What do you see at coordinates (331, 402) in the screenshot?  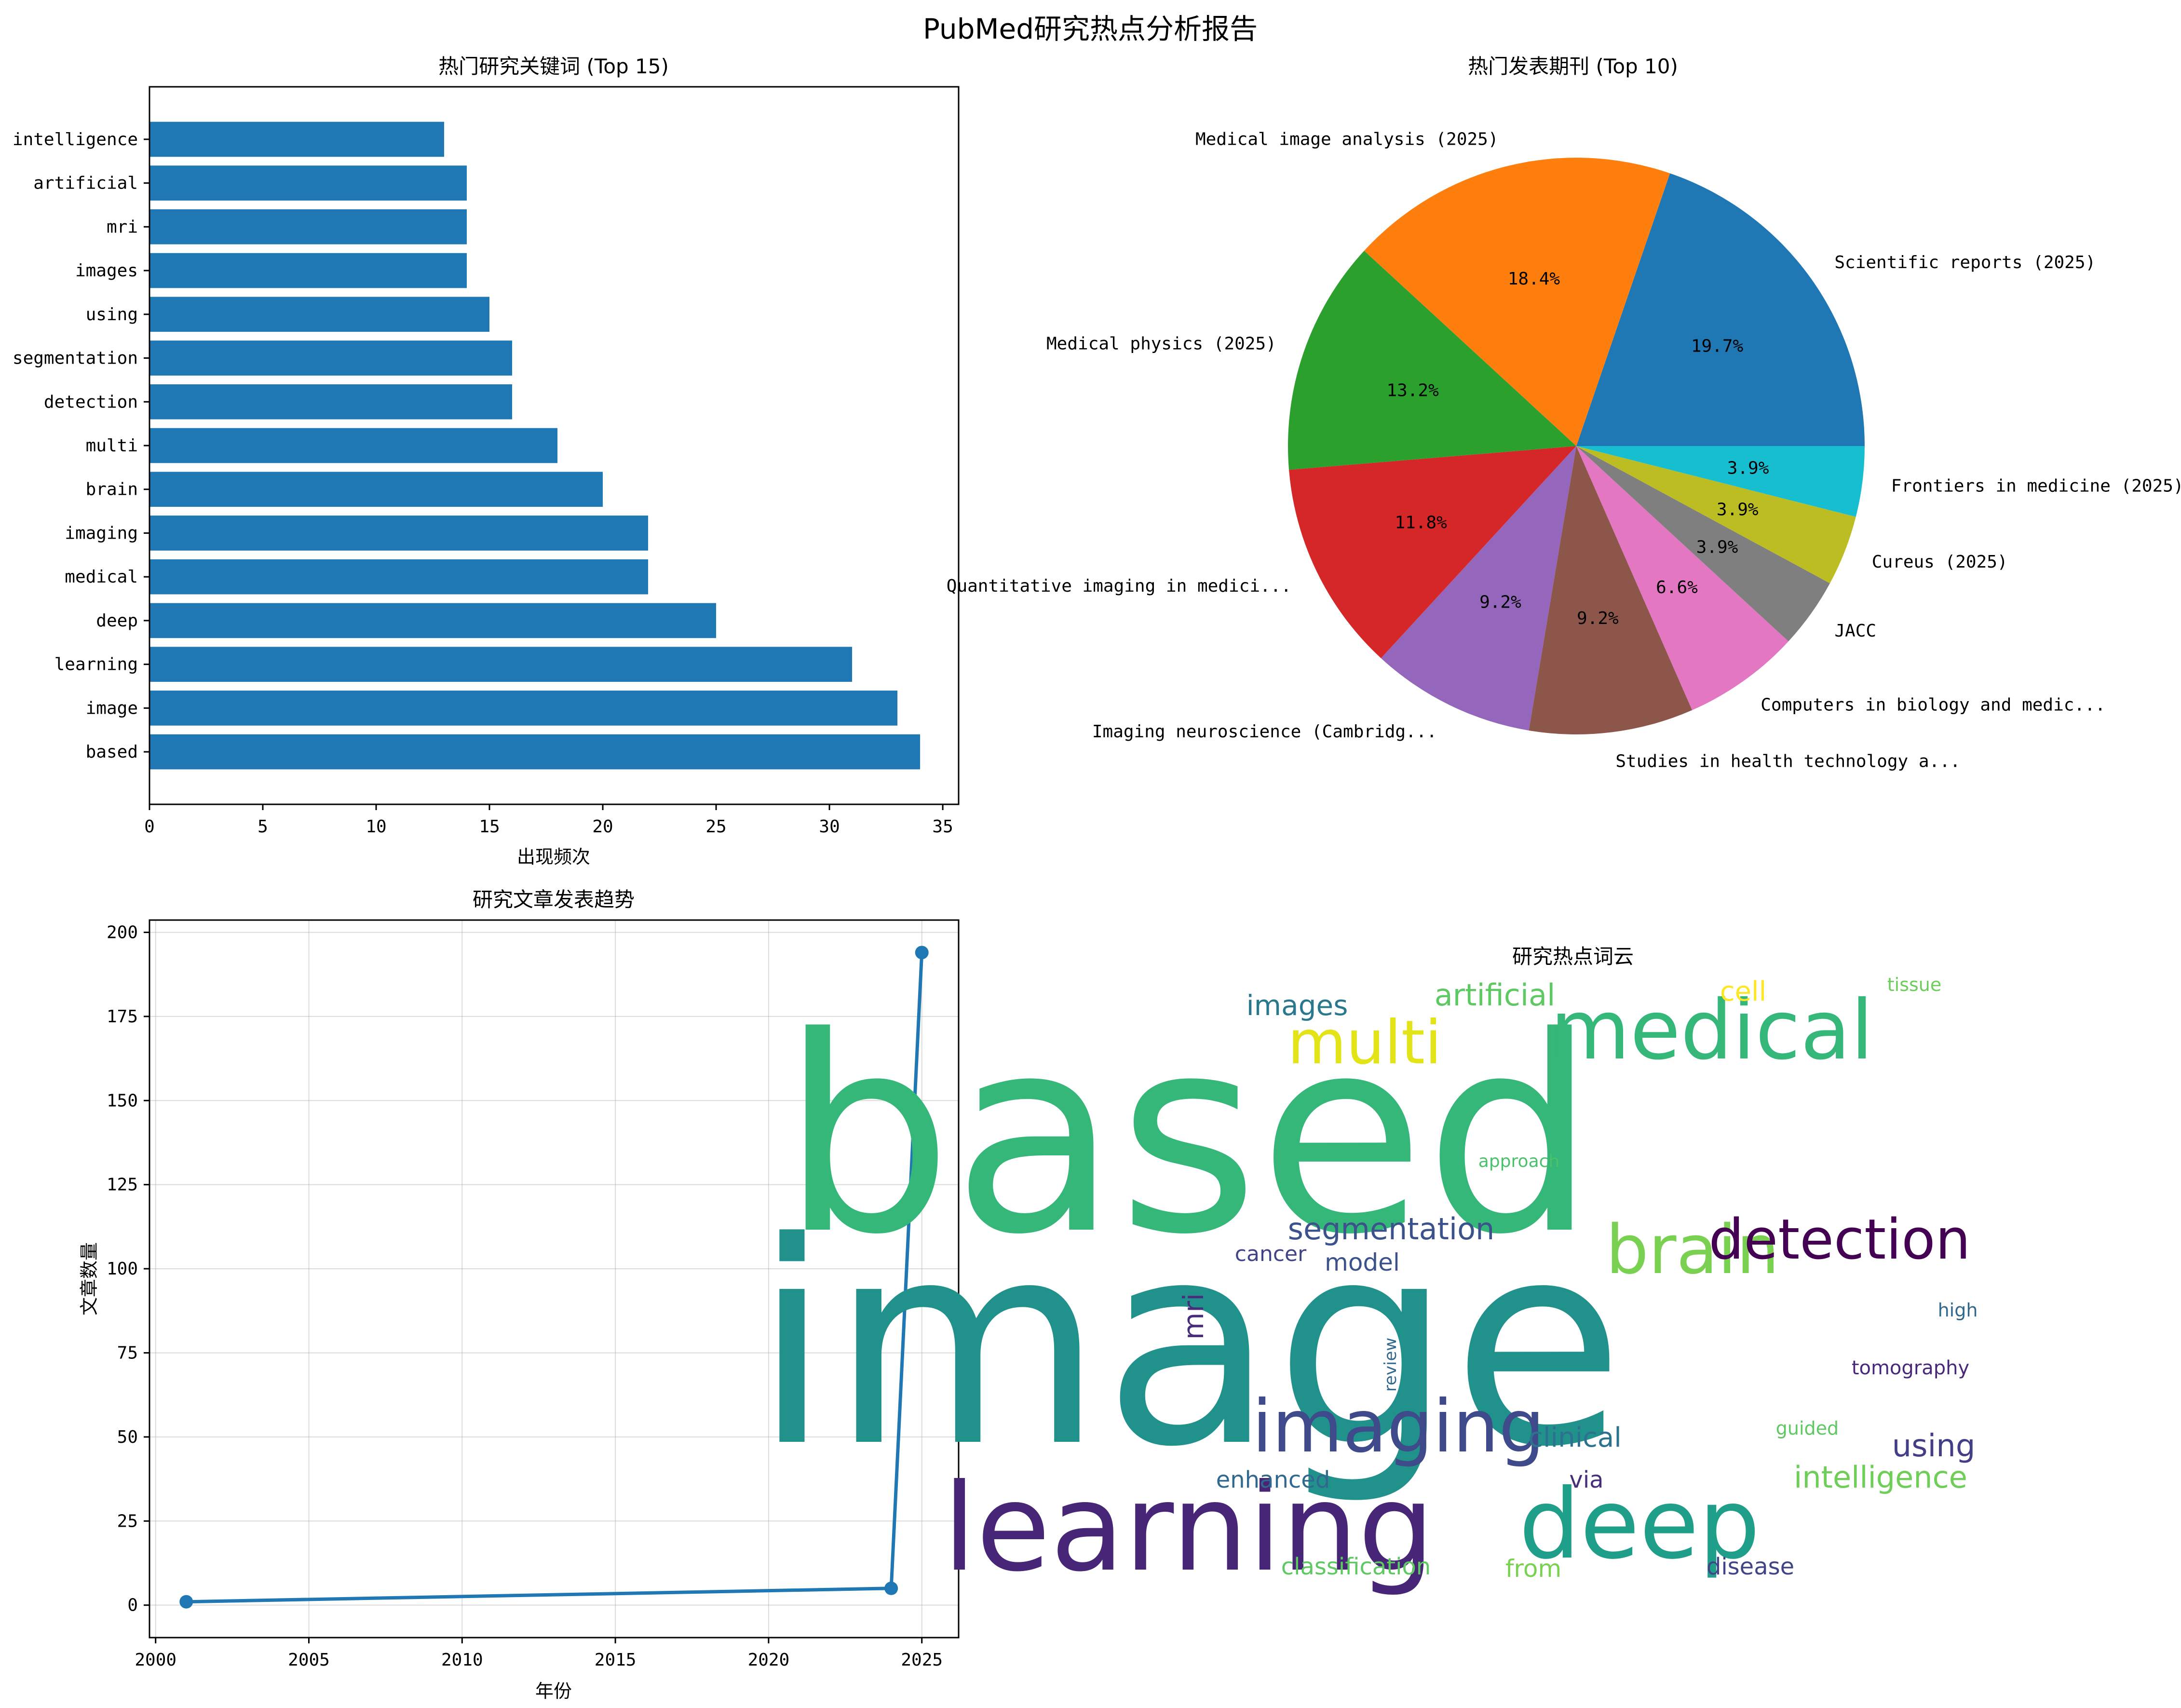 I see `bar-detection` at bounding box center [331, 402].